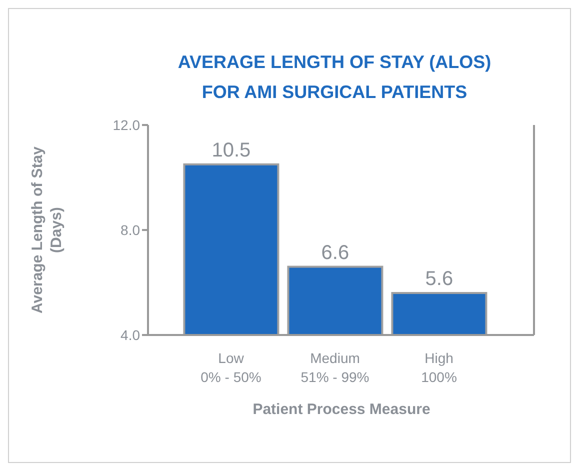 The height and width of the screenshot is (469, 577). Describe the element at coordinates (439, 367) in the screenshot. I see `x-tick-label: High 100%` at that location.